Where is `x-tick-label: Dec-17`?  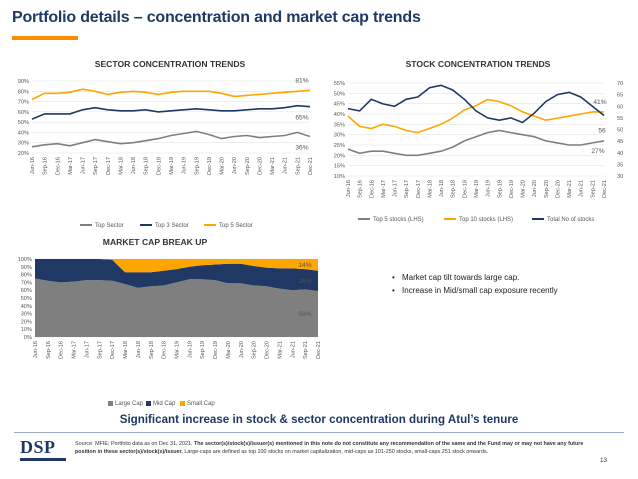
x-tick-label: Dec-17 is located at coordinates (109, 166).